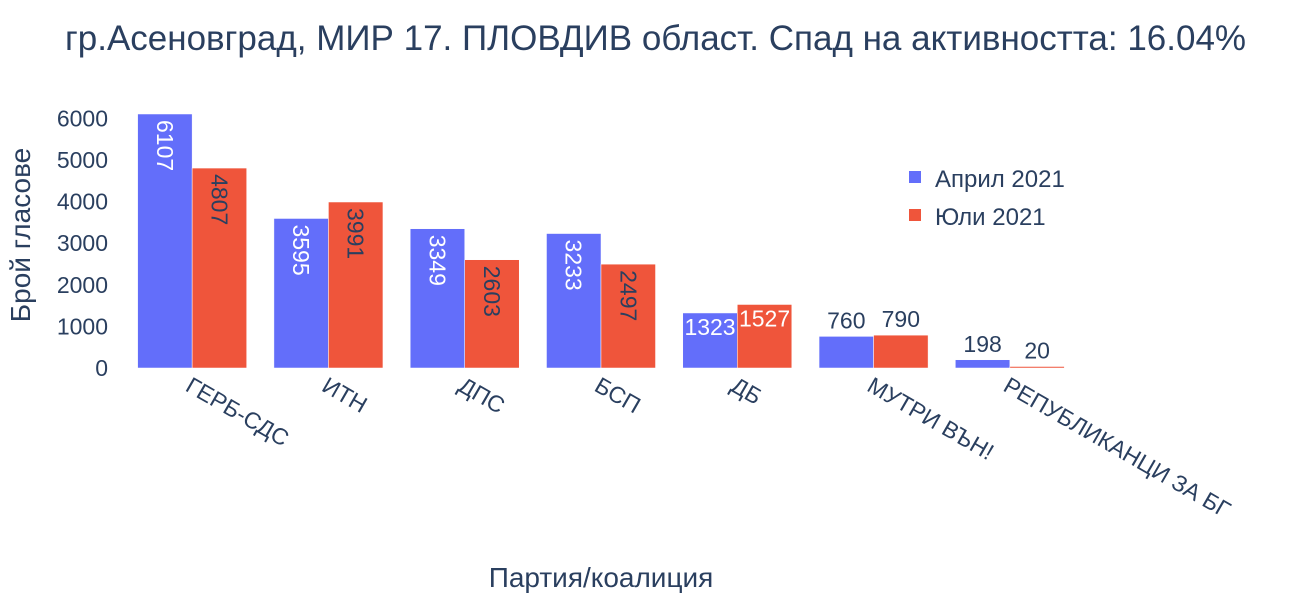 The width and height of the screenshot is (1300, 600). What do you see at coordinates (574, 265) in the screenshot?
I see `bar-data-label: 3233` at bounding box center [574, 265].